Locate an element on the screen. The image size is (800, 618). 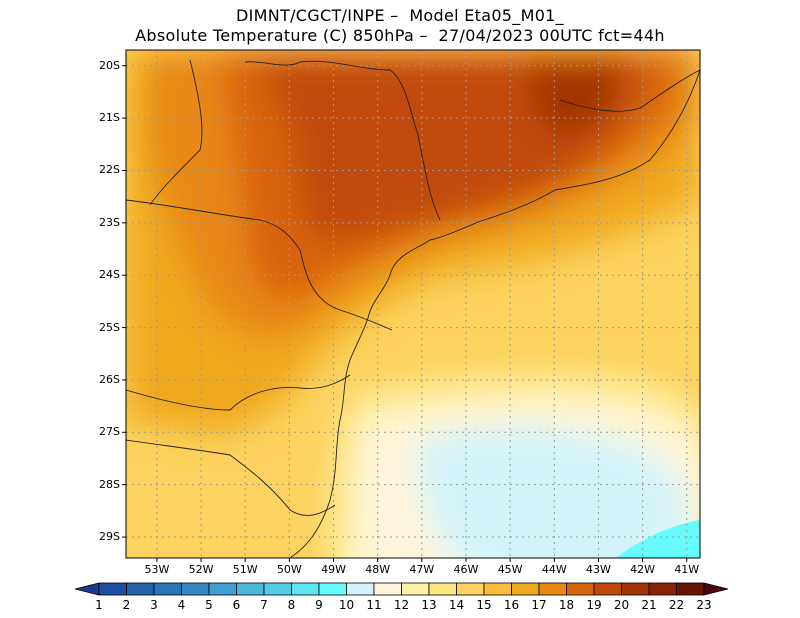
colorbar-level-label: 16 is located at coordinates (511, 605).